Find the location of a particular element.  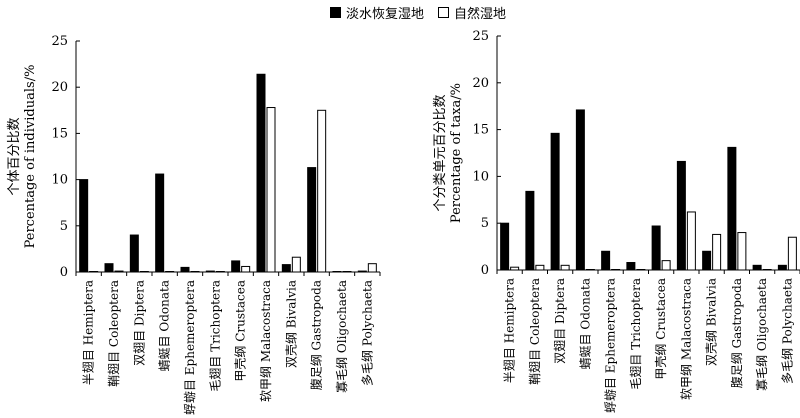

legend-swatch-filled is located at coordinates (335, 12).